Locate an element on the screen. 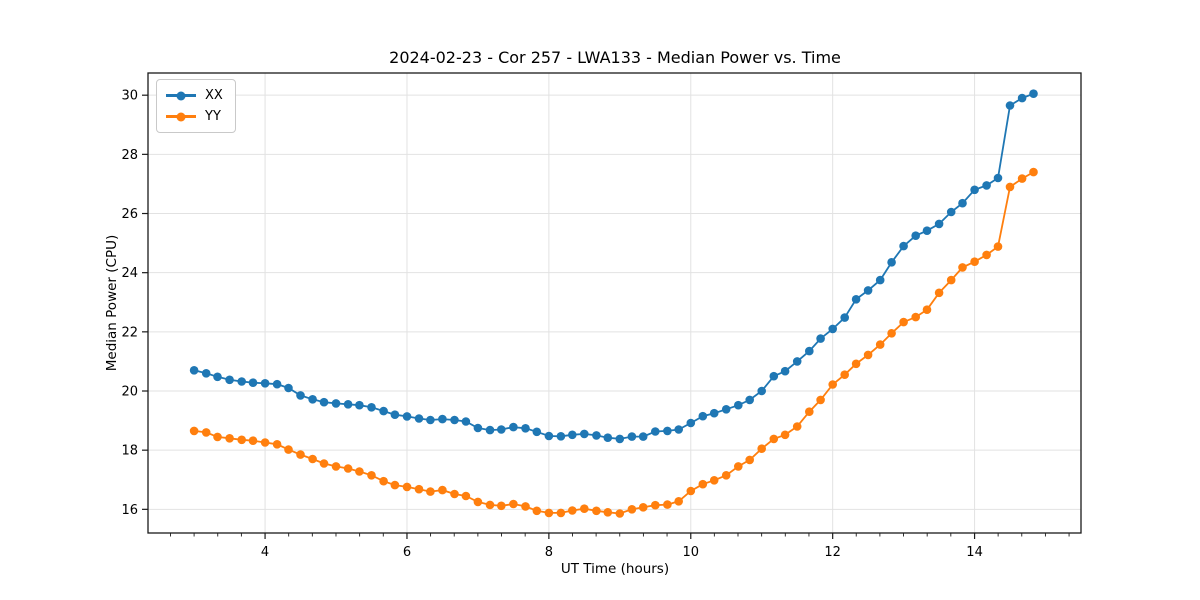 The width and height of the screenshot is (1200, 600). y-axis-label: Median Power (CPU) is located at coordinates (112, 303).